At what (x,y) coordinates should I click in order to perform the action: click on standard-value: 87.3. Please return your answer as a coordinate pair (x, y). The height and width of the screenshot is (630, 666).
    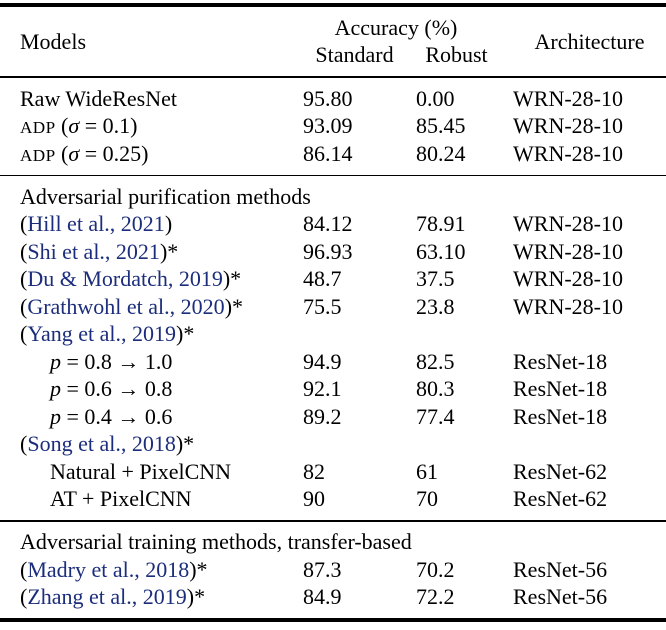
    Looking at the image, I should click on (322, 569).